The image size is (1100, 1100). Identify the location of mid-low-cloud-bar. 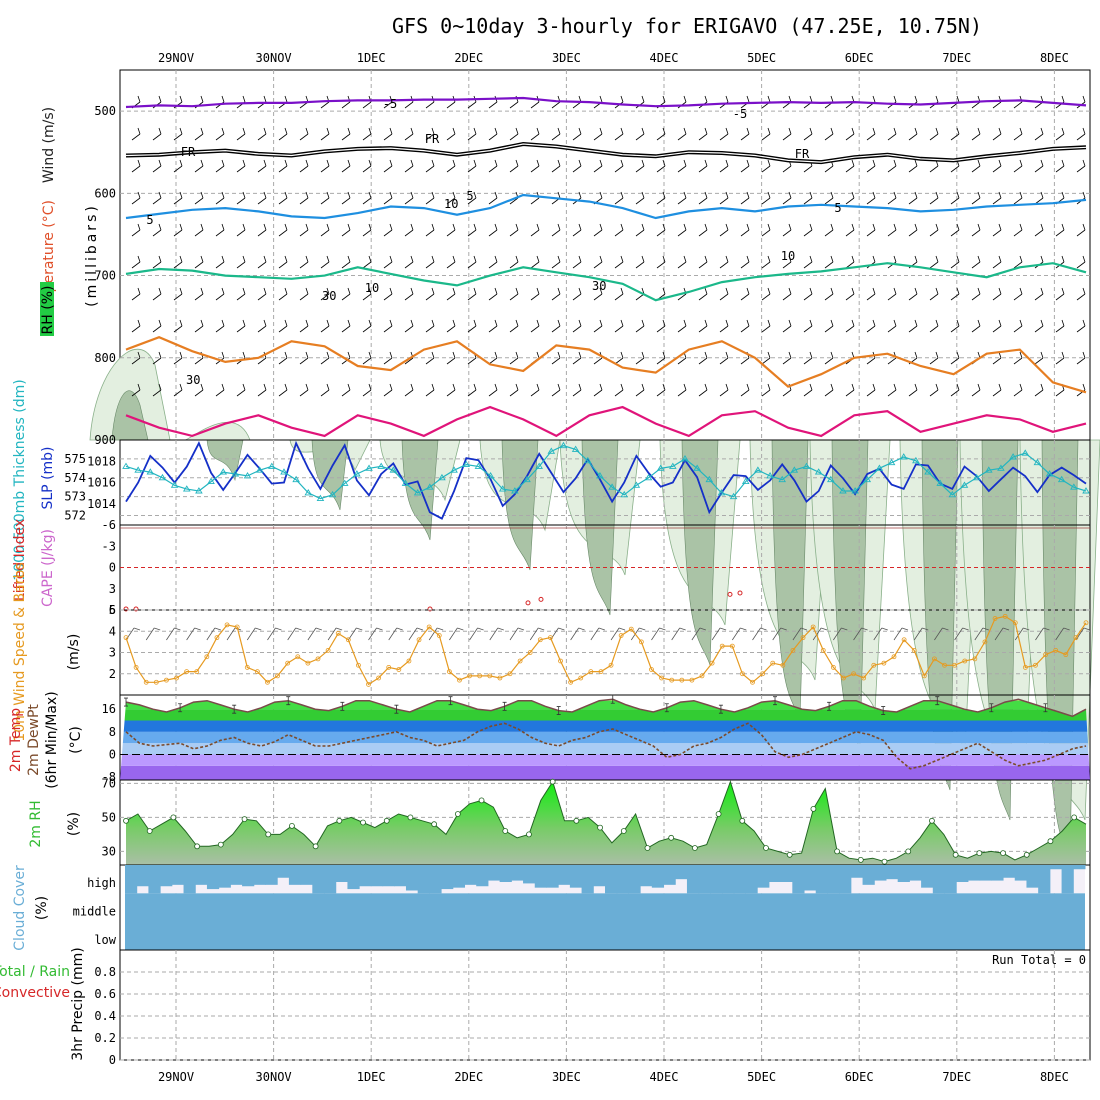
(605, 921).